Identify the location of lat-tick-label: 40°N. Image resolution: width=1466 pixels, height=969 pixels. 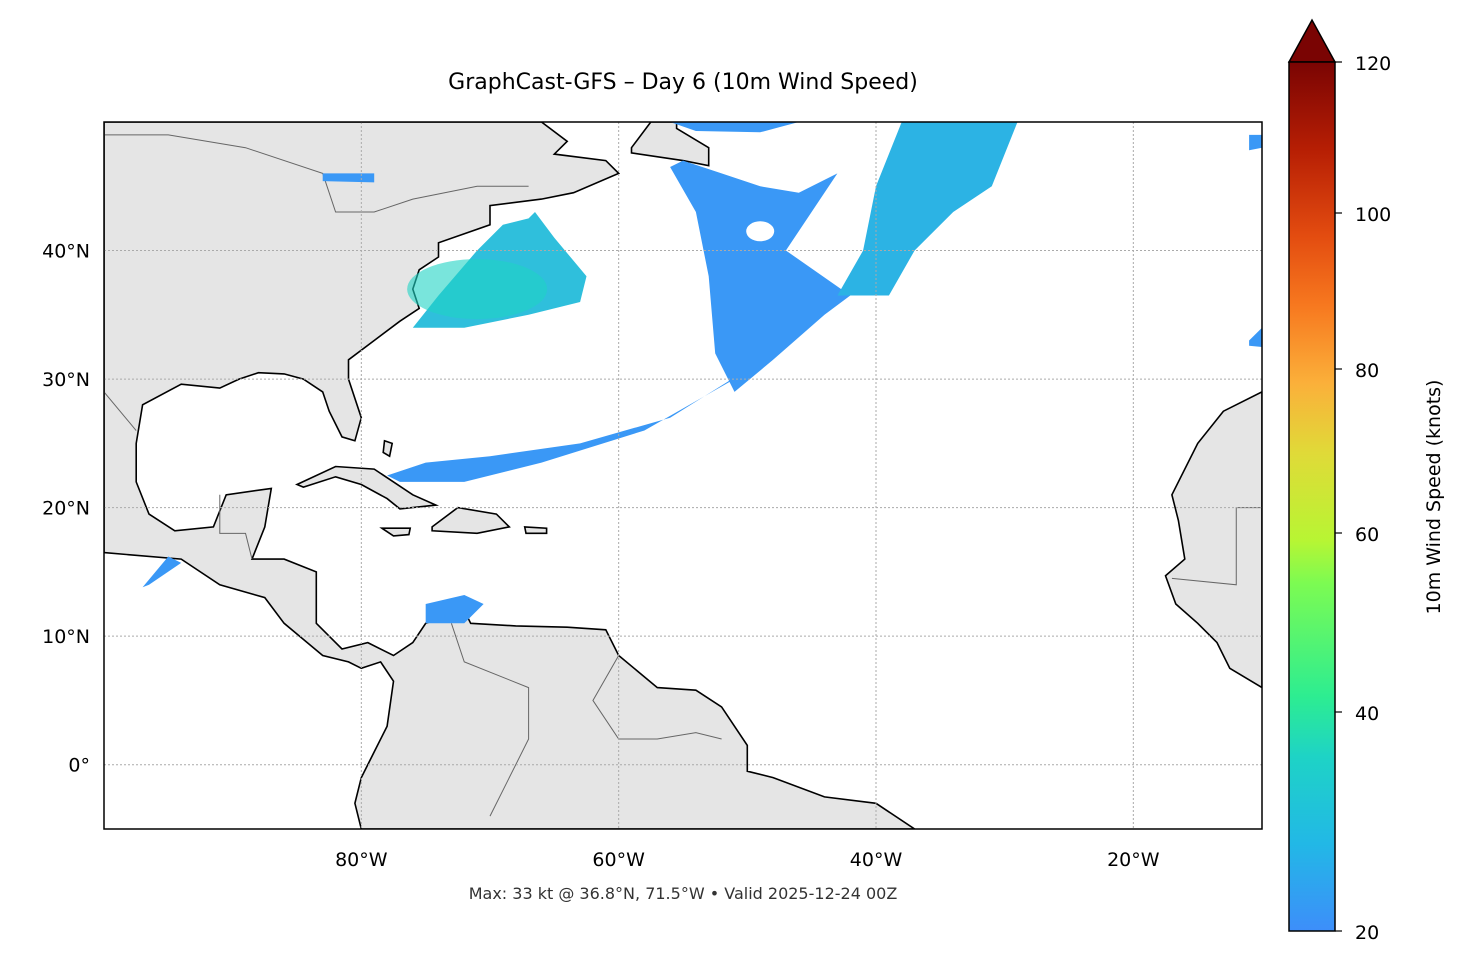
(66, 252).